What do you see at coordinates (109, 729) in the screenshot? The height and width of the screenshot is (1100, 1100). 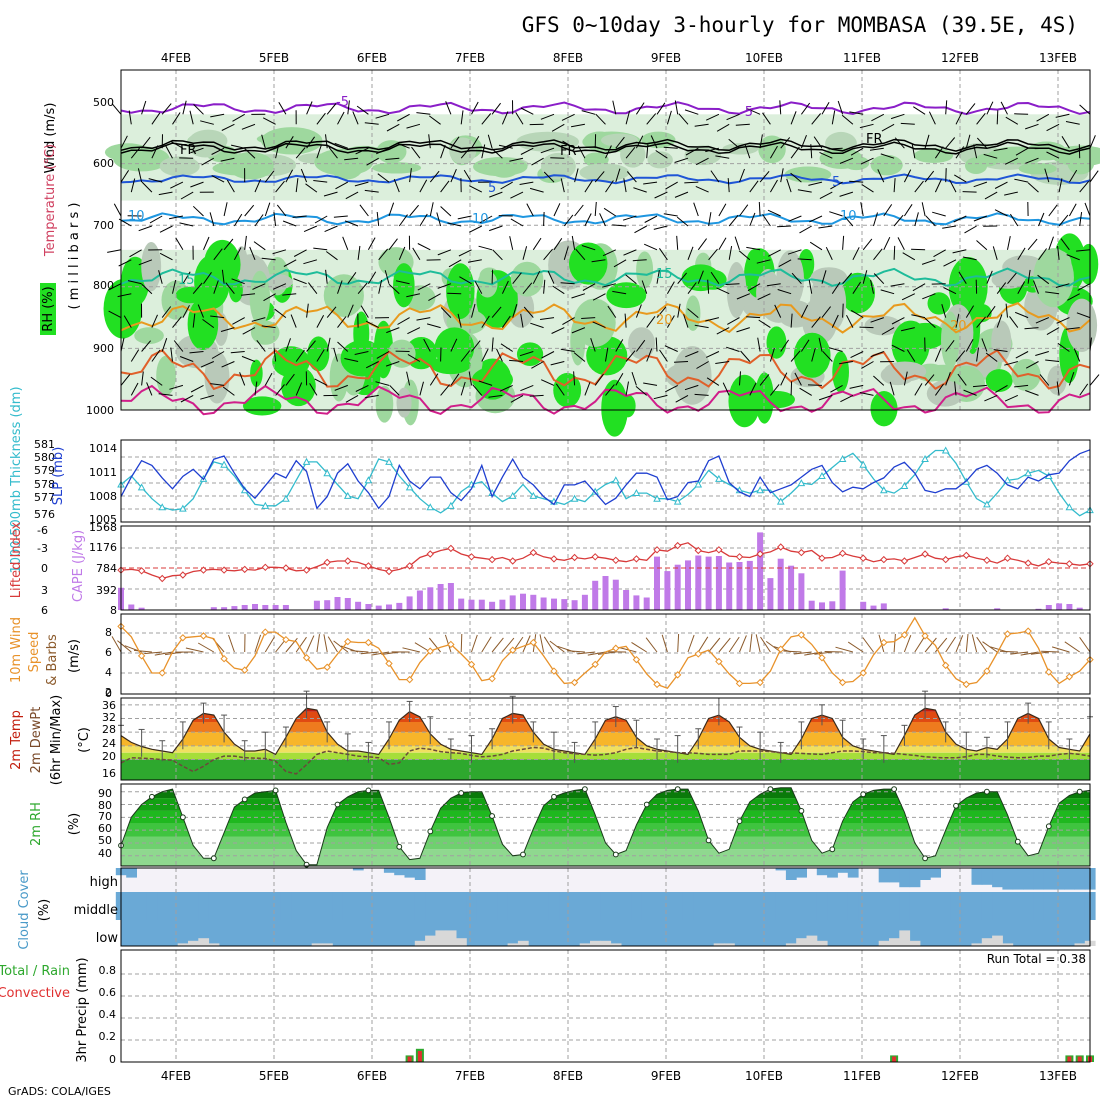 I see `y-tick-label: 28` at bounding box center [109, 729].